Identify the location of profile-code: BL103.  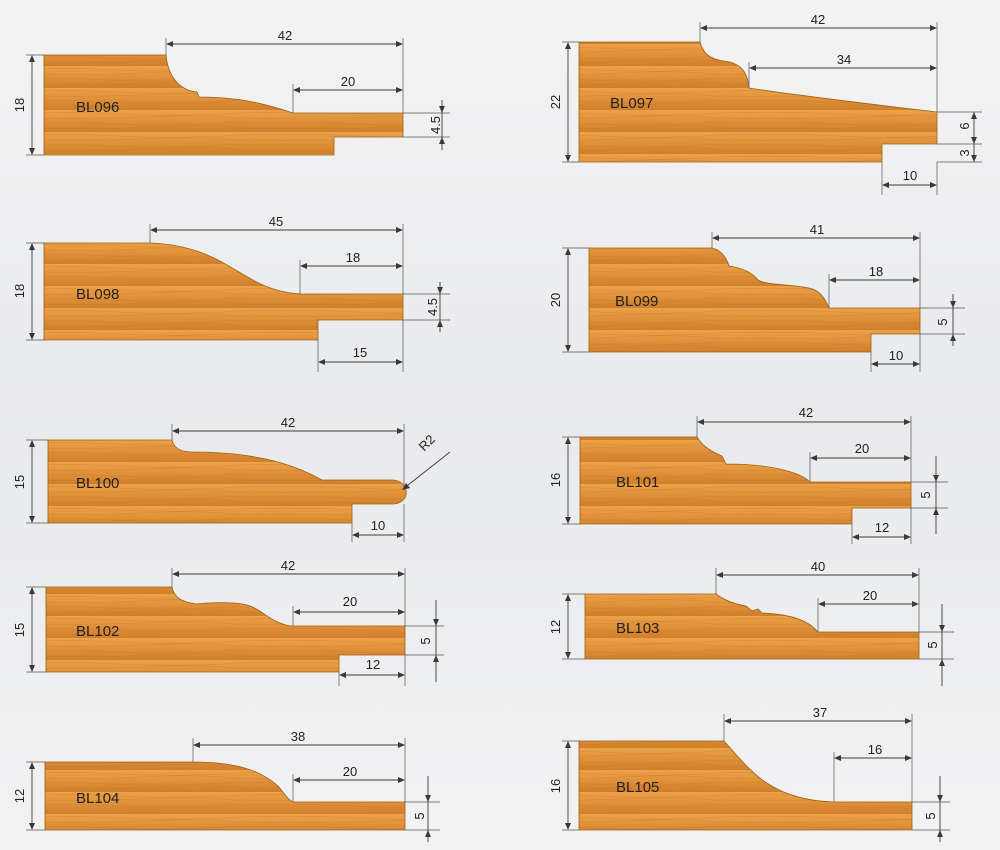
(637, 628).